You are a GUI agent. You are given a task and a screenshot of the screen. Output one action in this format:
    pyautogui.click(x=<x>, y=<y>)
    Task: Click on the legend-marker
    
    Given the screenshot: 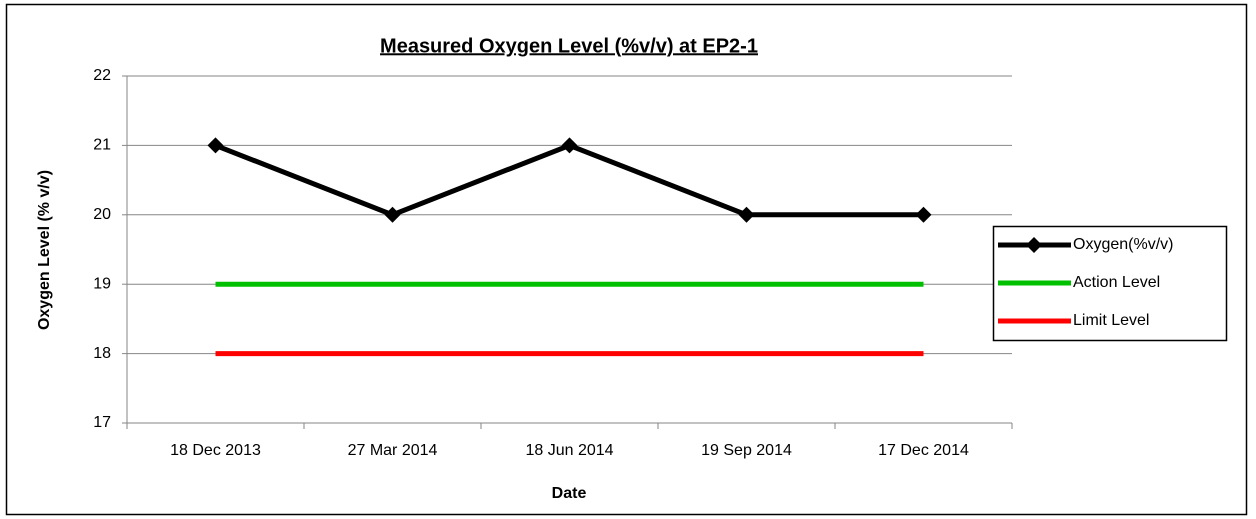 What is the action you would take?
    pyautogui.click(x=1034, y=245)
    